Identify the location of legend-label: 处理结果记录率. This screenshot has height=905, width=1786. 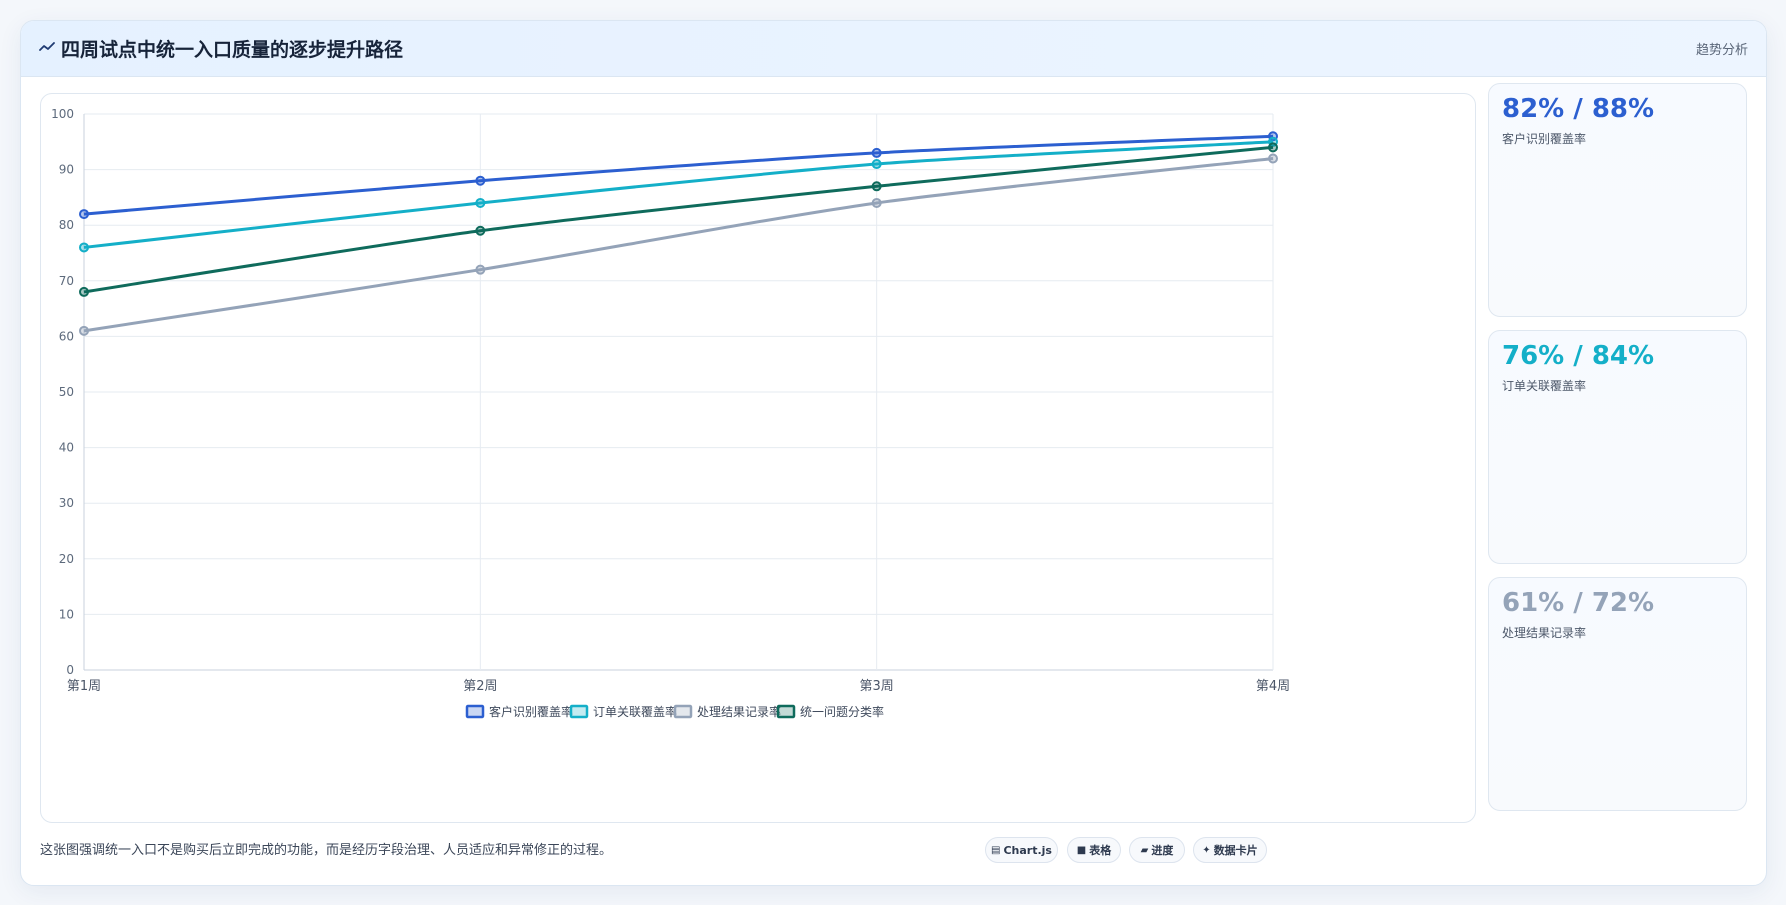
(739, 711).